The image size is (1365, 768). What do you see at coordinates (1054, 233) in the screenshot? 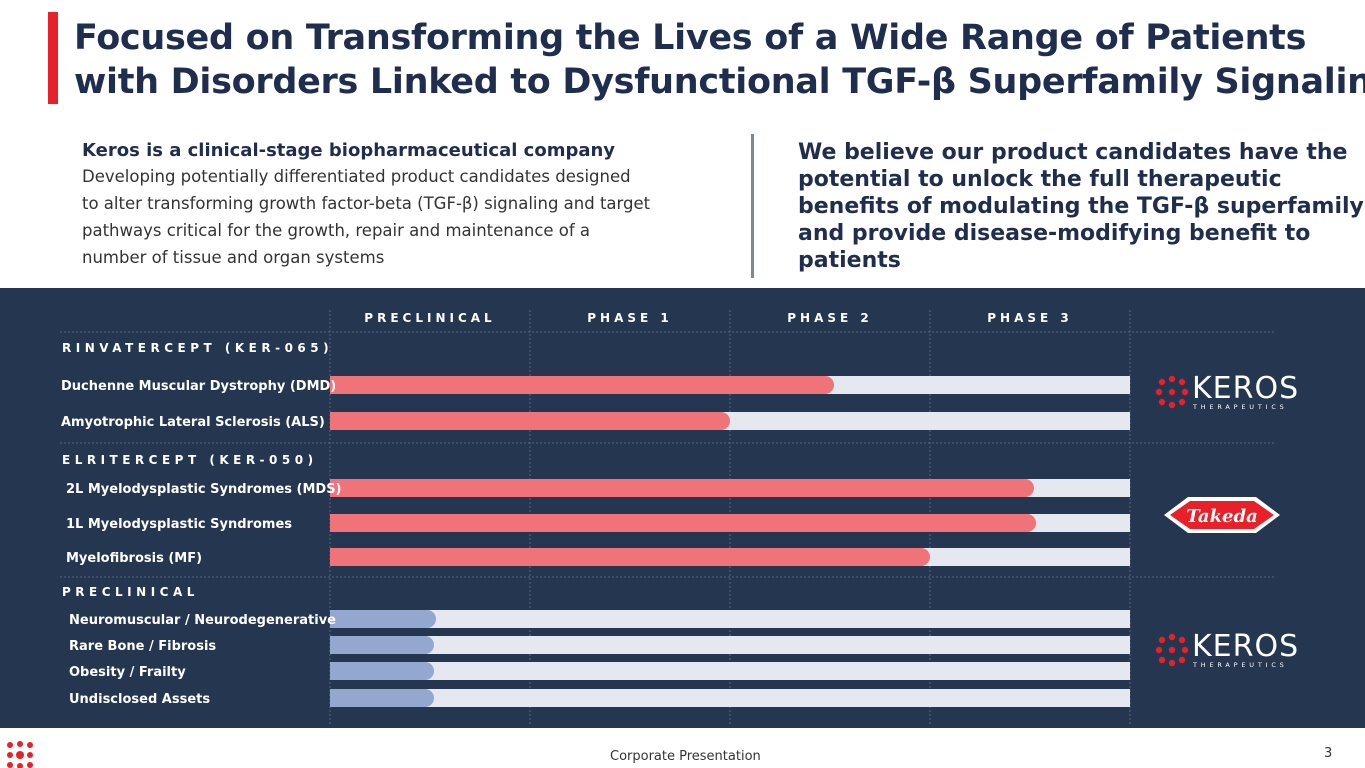
I see `statement-line: and provide disease-modifying benefit to` at bounding box center [1054, 233].